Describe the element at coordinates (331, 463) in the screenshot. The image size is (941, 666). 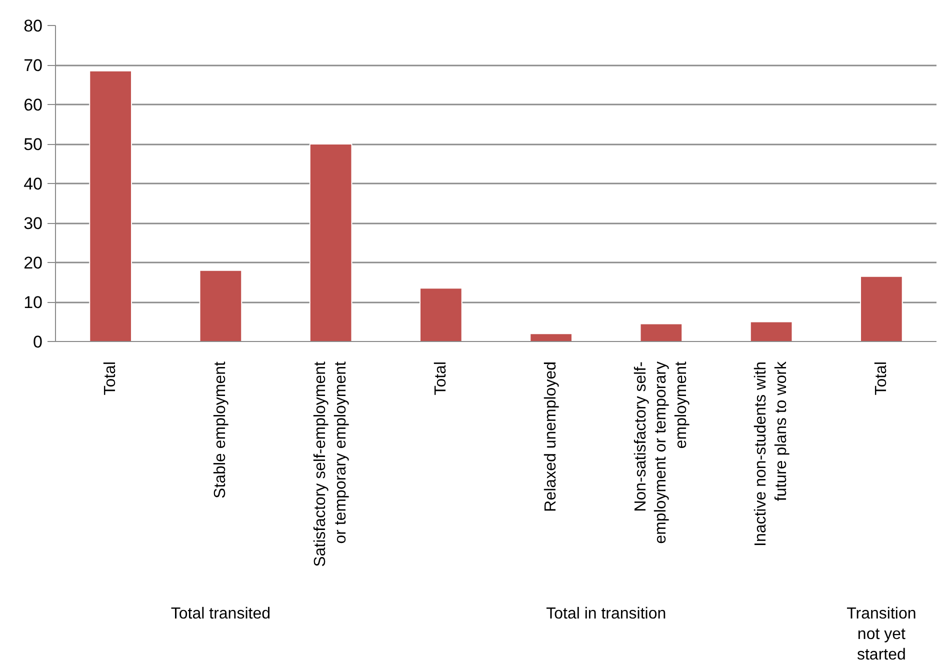
I see `x-tick-label: Satisfactory self-employment or temporary employment` at that location.